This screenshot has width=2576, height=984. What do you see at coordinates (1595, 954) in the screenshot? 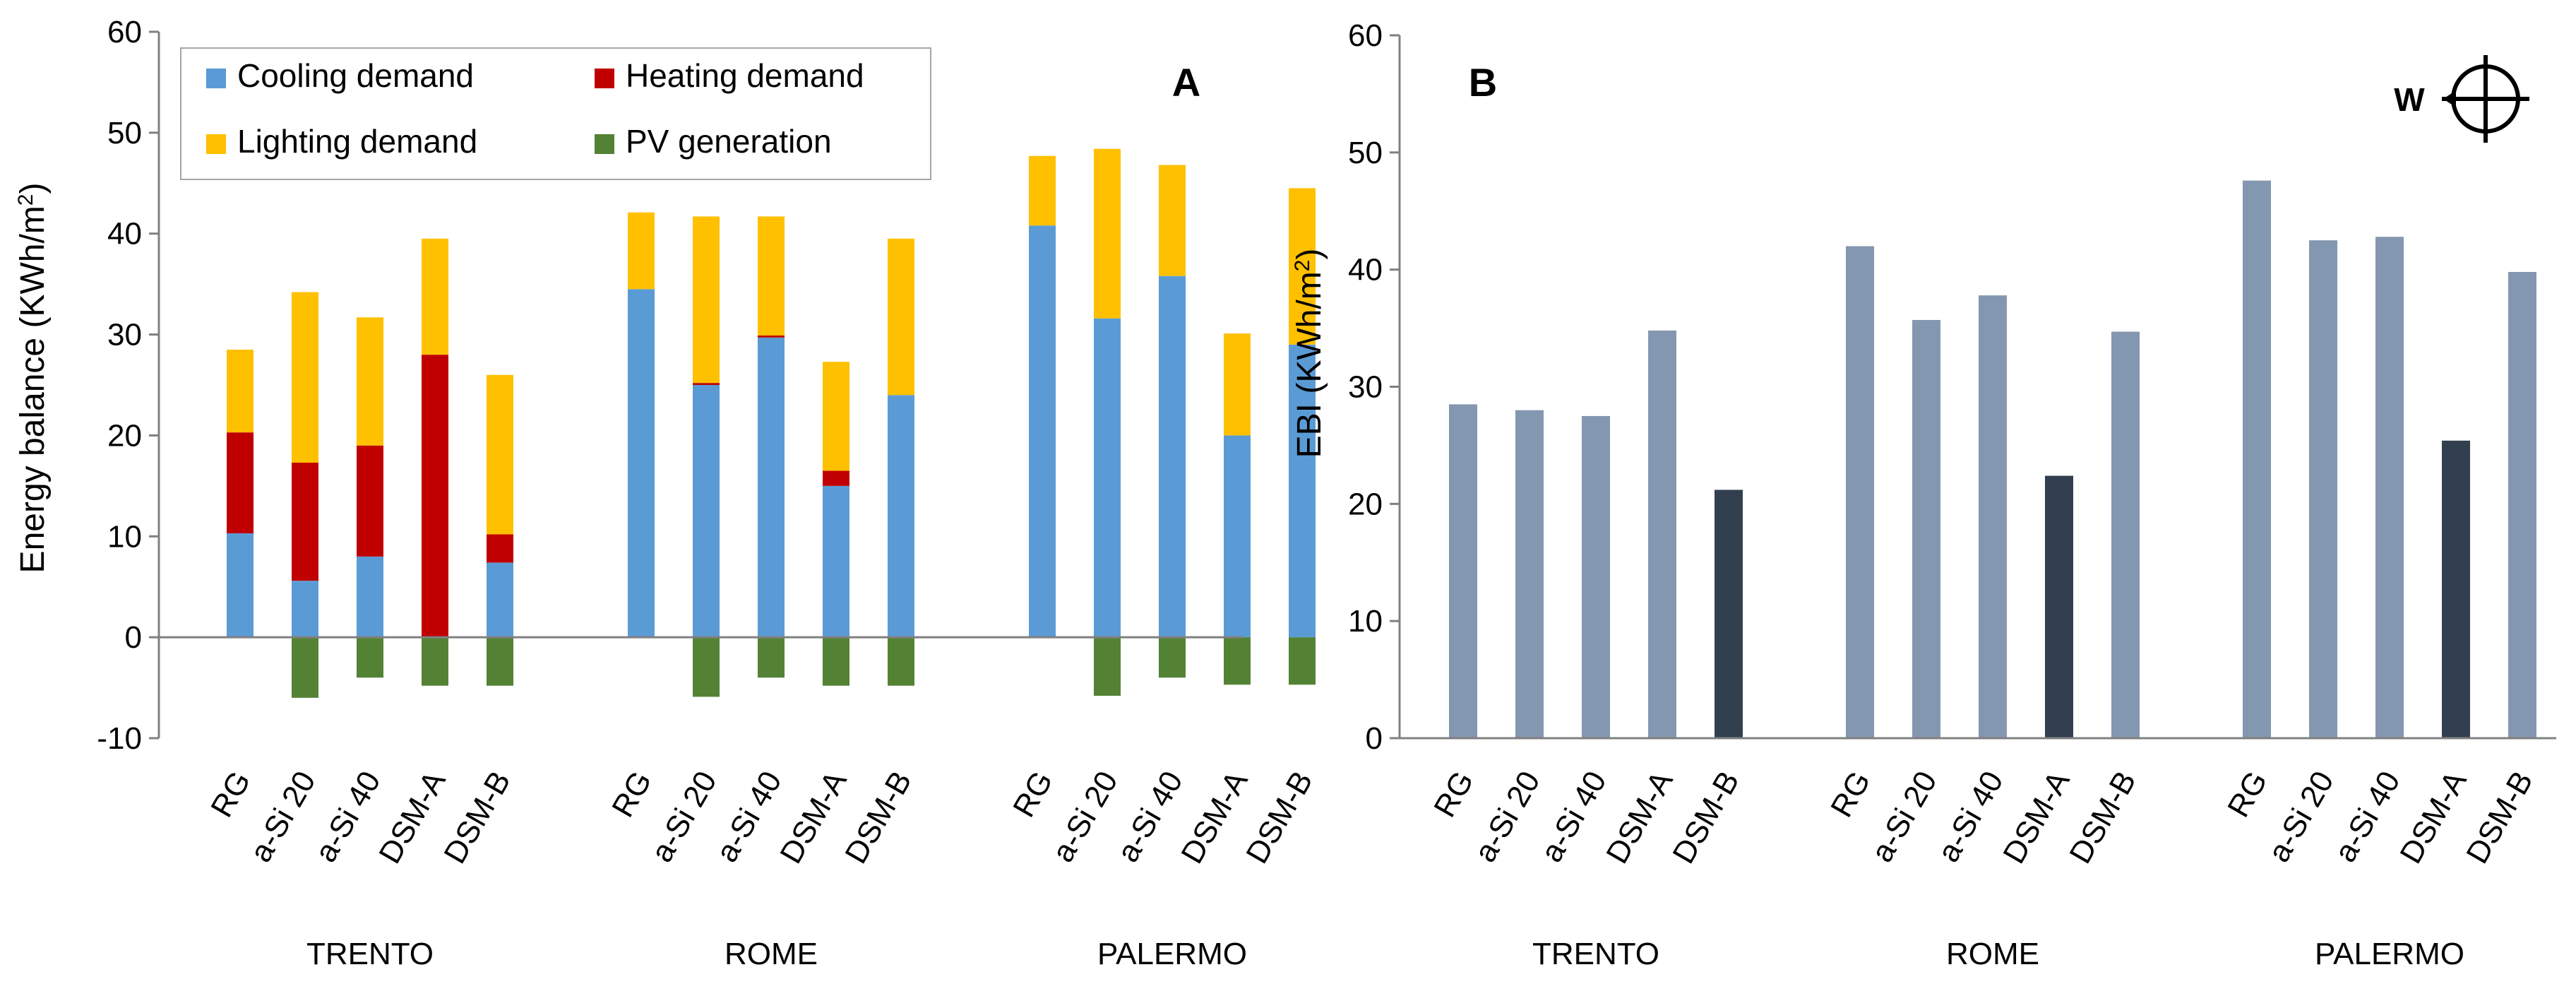
I see `panel-b-group-label: TRENTO` at bounding box center [1595, 954].